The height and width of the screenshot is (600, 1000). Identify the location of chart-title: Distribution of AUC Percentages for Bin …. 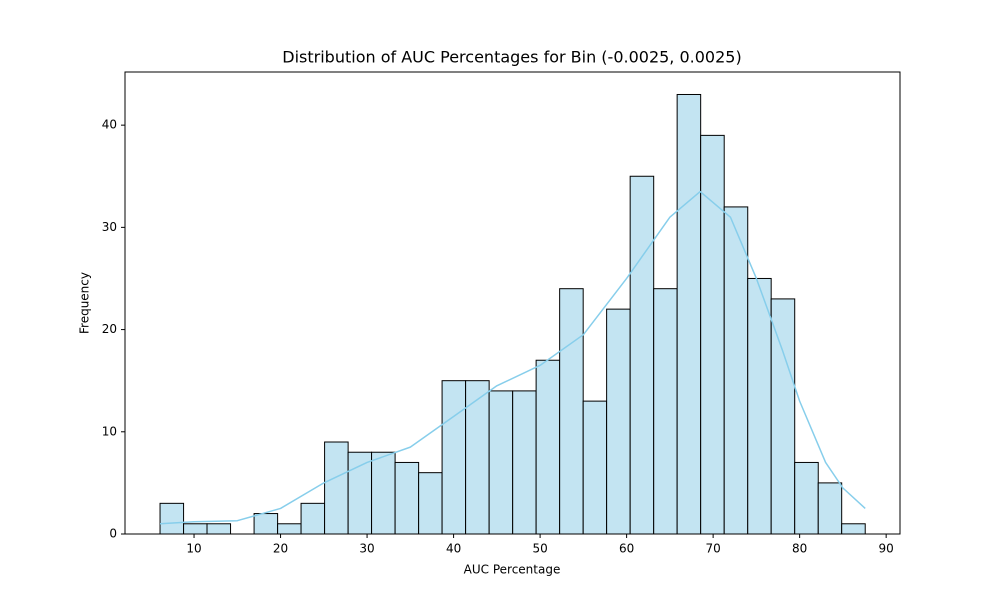
(511, 57).